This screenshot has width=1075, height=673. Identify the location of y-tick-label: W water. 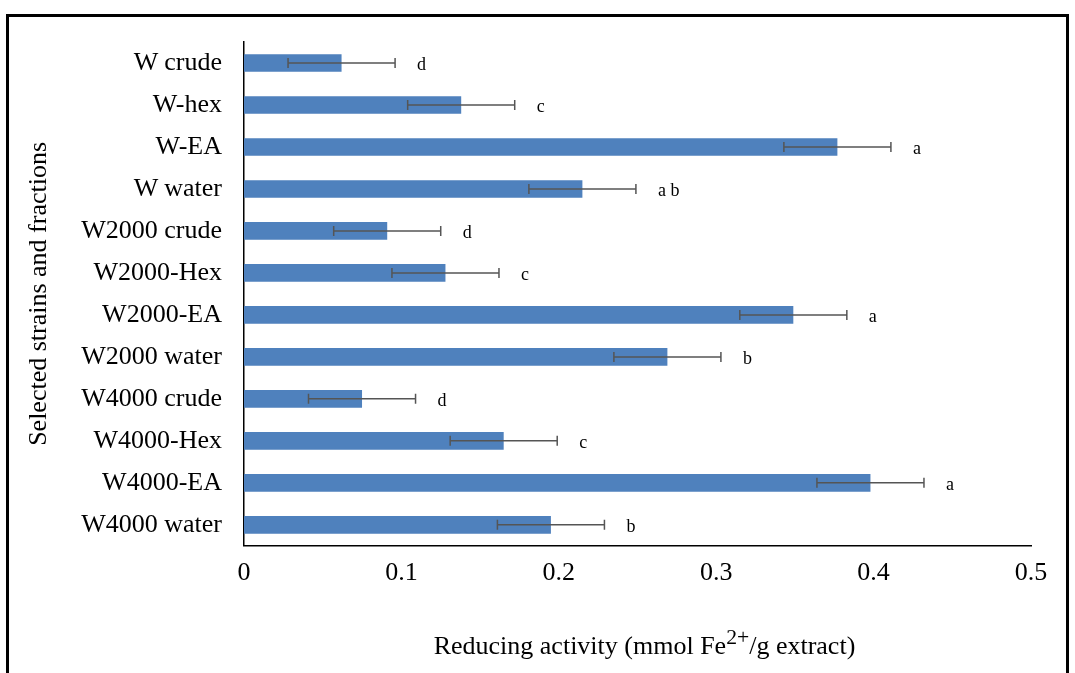
(178, 187).